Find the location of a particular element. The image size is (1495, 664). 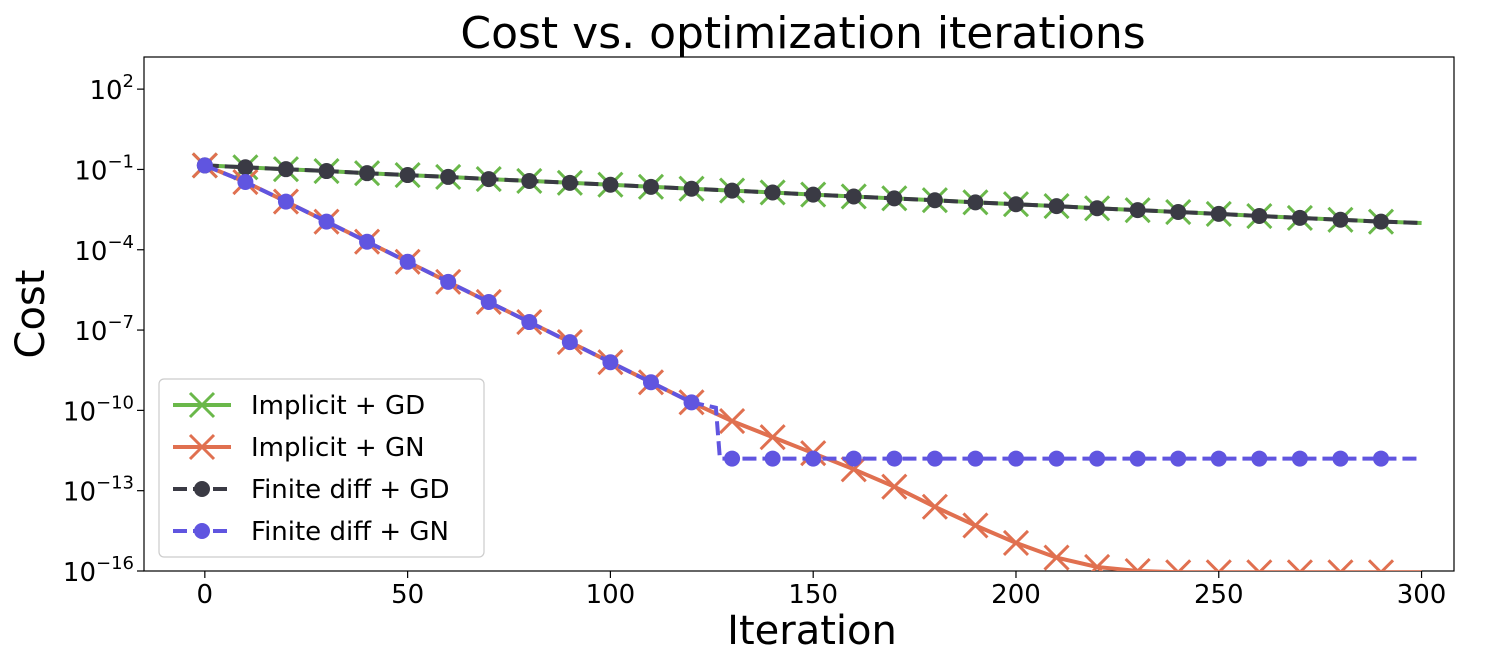

x-tick-label: 150 is located at coordinates (813, 595).